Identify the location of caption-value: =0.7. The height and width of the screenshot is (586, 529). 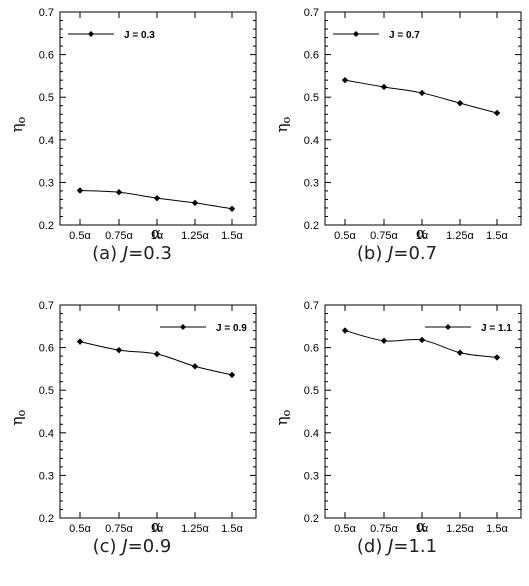
(415, 253).